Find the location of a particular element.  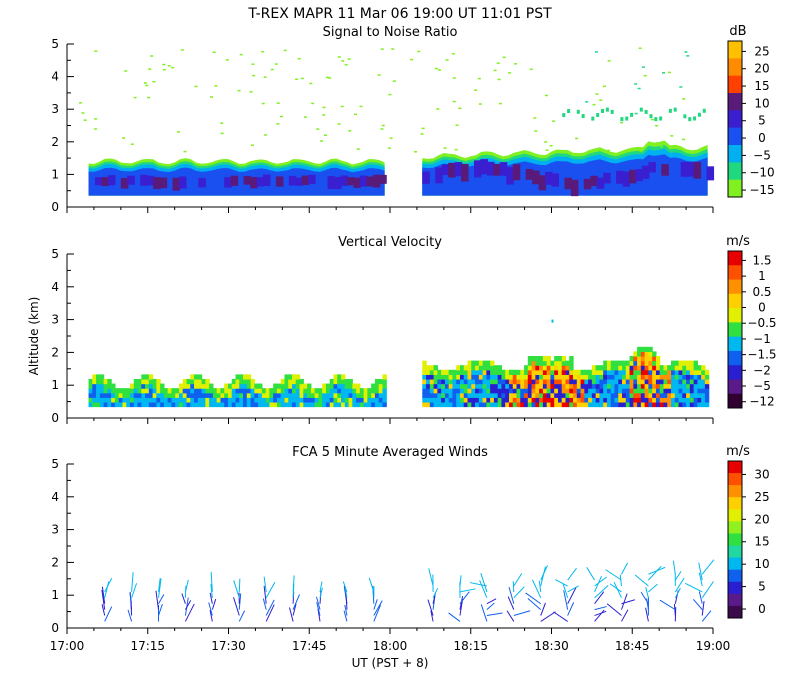

colorbar-label: −0.5 is located at coordinates (761, 323).